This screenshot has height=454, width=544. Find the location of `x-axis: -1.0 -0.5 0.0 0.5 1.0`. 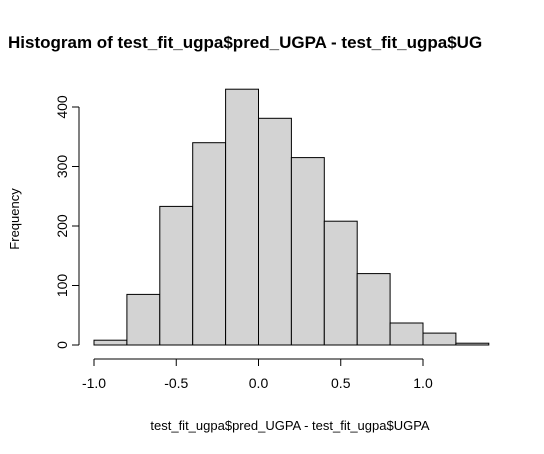

x-axis: -1.0 -0.5 0.0 0.5 1.0 is located at coordinates (257, 374).